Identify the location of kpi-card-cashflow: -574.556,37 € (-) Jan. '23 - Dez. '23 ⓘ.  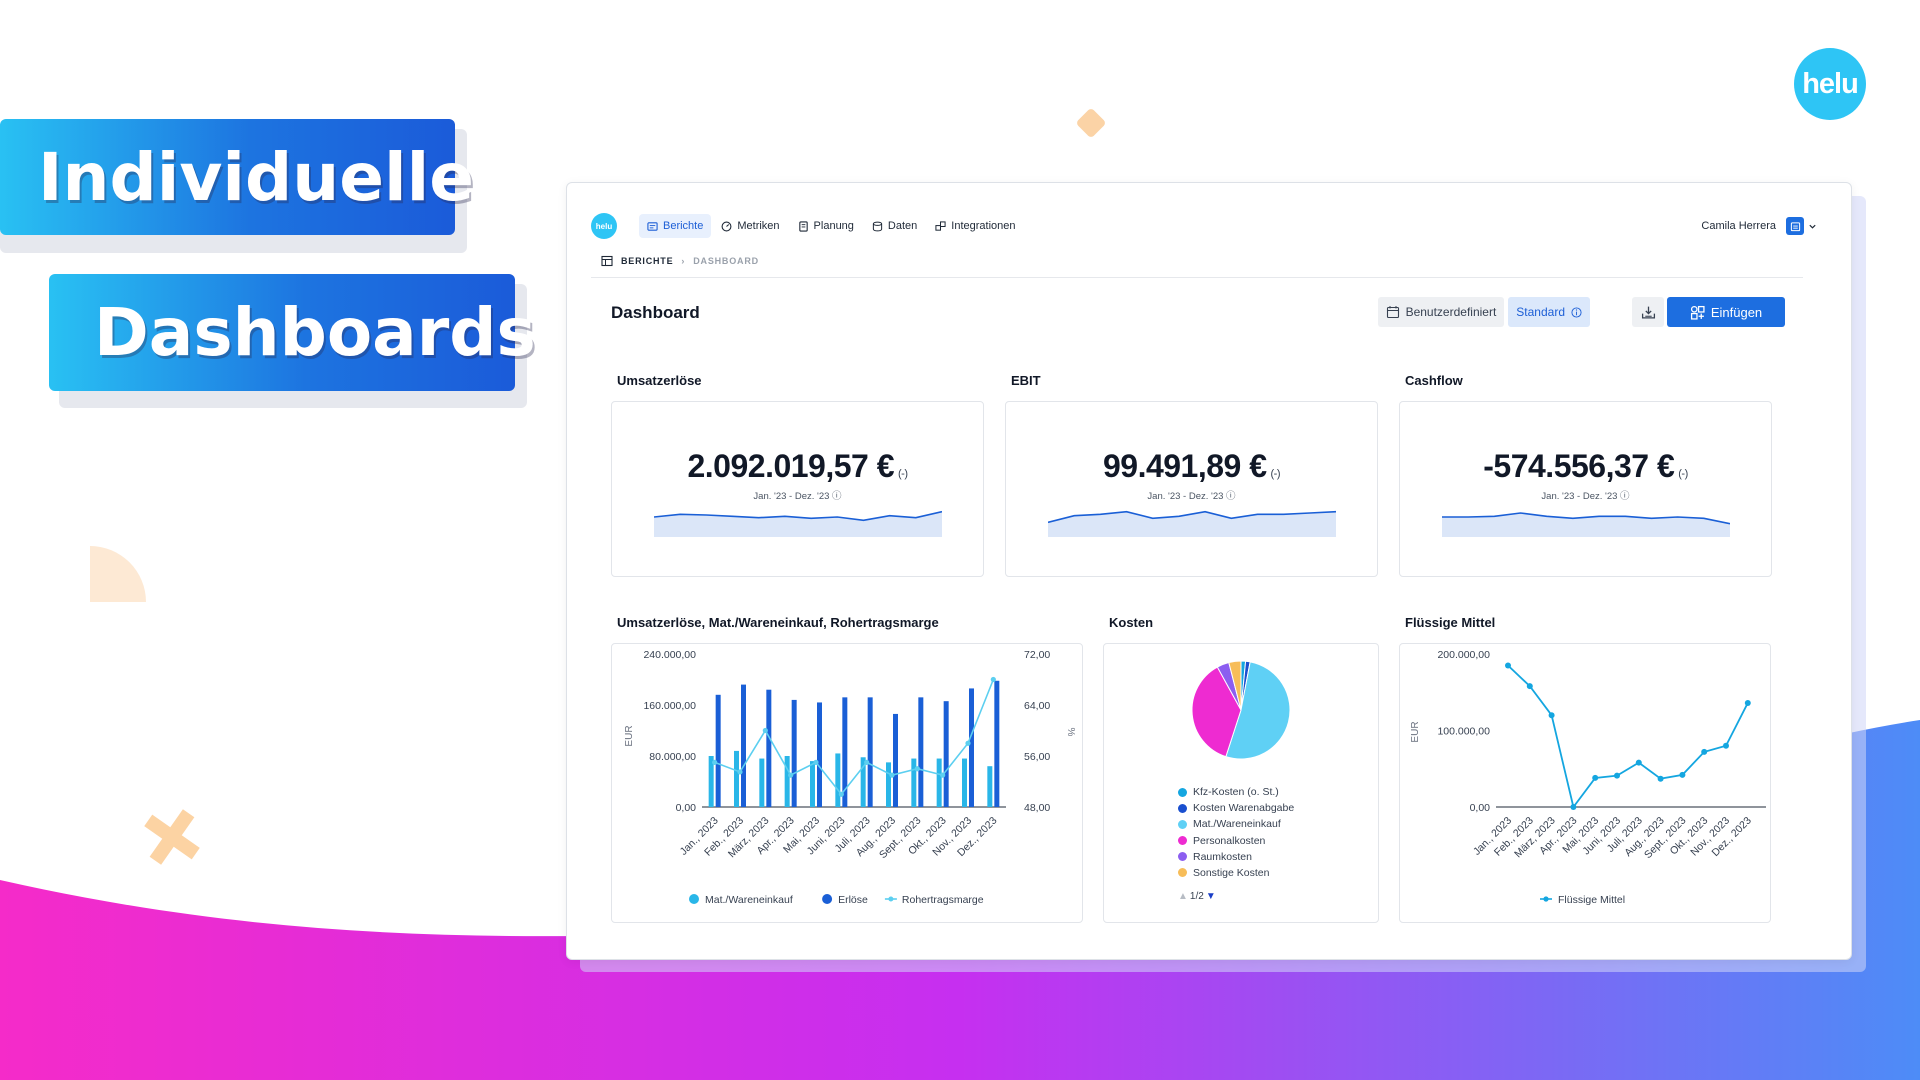
(1585, 489).